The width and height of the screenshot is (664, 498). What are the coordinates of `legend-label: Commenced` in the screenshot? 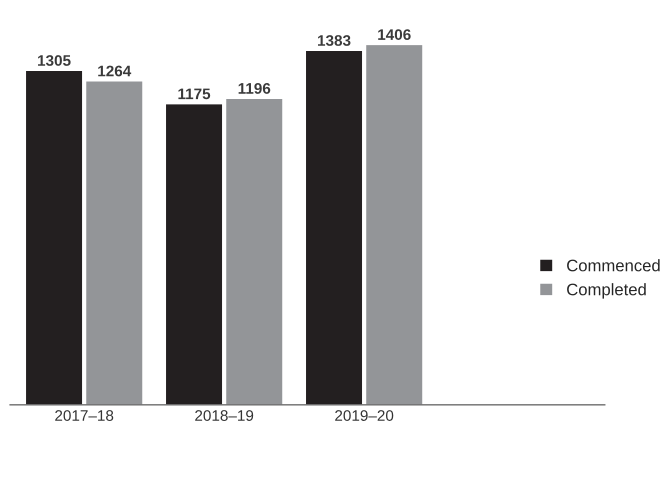 It's located at (613, 265).